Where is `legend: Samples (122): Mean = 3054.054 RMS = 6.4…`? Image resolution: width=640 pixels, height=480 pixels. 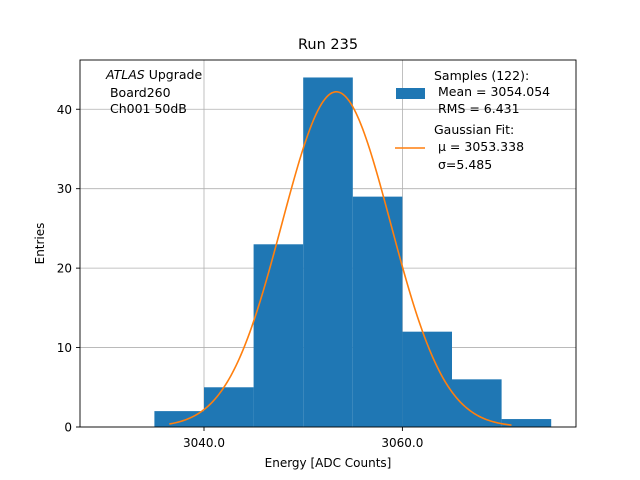
legend: Samples (122): Mean = 3054.054 RMS = 6.4… is located at coordinates (472, 120).